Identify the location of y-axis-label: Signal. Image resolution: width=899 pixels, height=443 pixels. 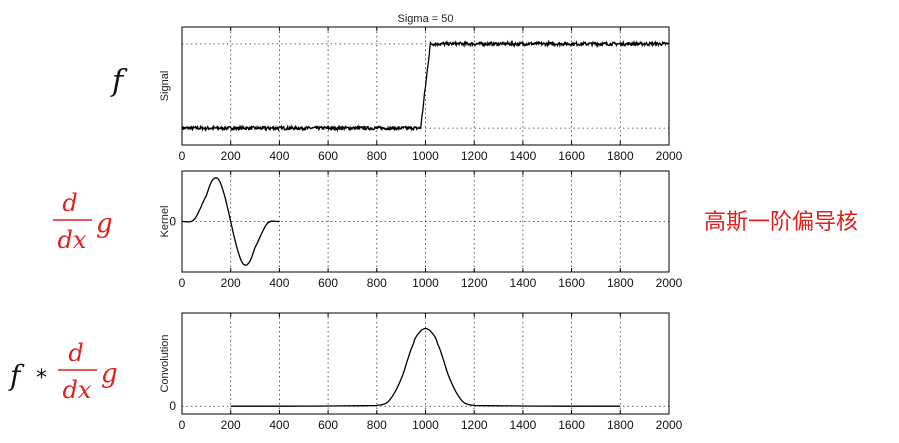
(165, 86).